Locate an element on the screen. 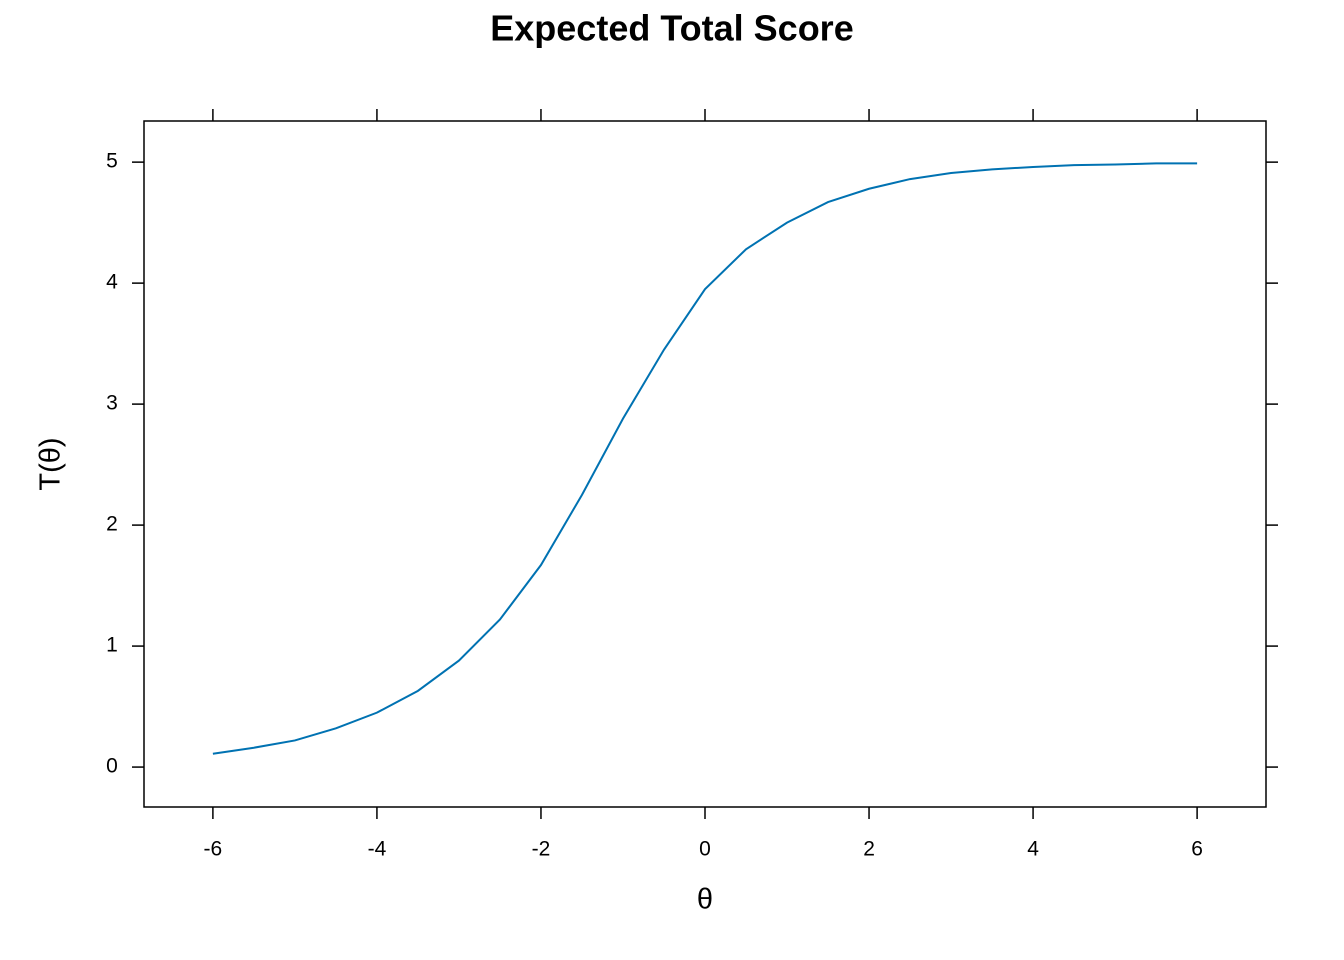  chart-title: Expected Total Score is located at coordinates (671, 28).